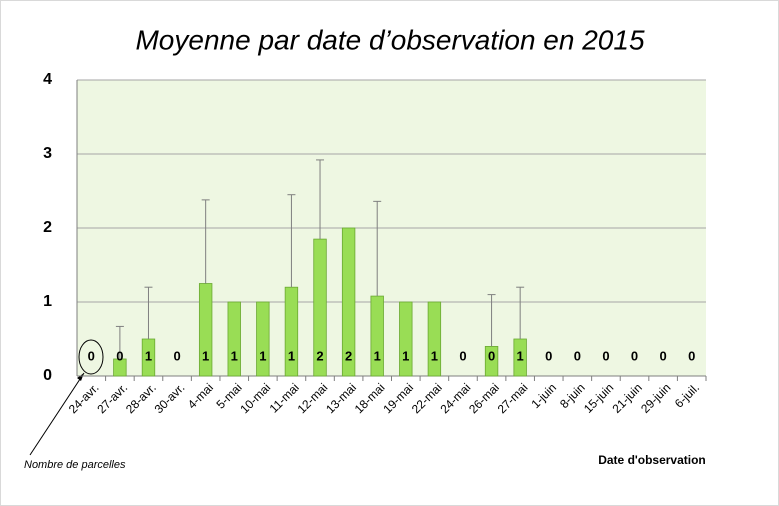 The image size is (779, 506). Describe the element at coordinates (75, 465) in the screenshot. I see `annotation: Nombre de parcelles` at that location.